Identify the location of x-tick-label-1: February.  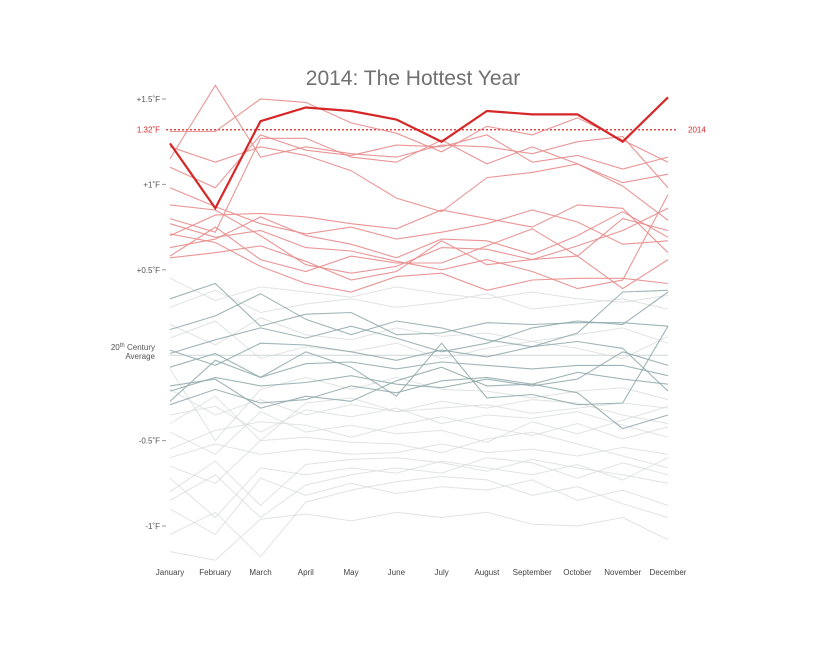
(215, 572).